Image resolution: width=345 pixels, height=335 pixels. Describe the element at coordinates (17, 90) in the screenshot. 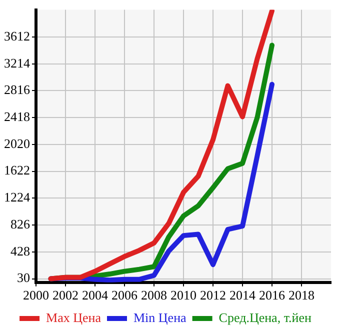

I see `y-tick-label: 2816` at that location.